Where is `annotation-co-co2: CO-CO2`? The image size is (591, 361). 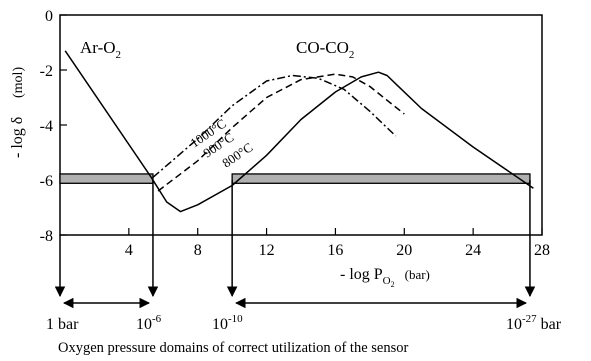 annotation-co-co2: CO-CO2 is located at coordinates (325, 49).